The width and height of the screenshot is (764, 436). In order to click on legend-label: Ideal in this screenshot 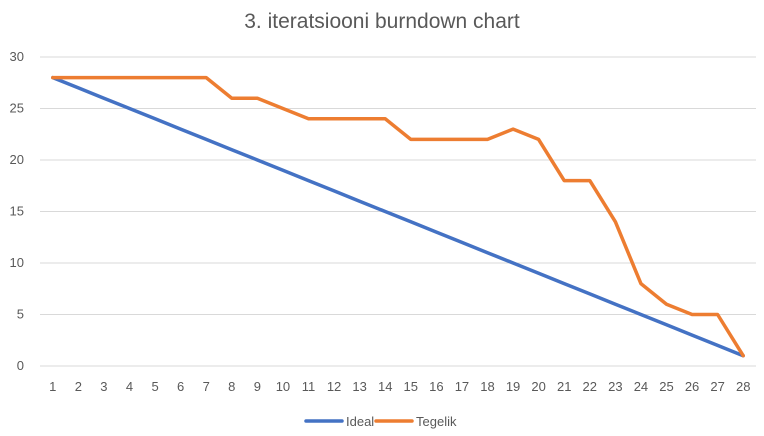, I will do `click(360, 421)`.